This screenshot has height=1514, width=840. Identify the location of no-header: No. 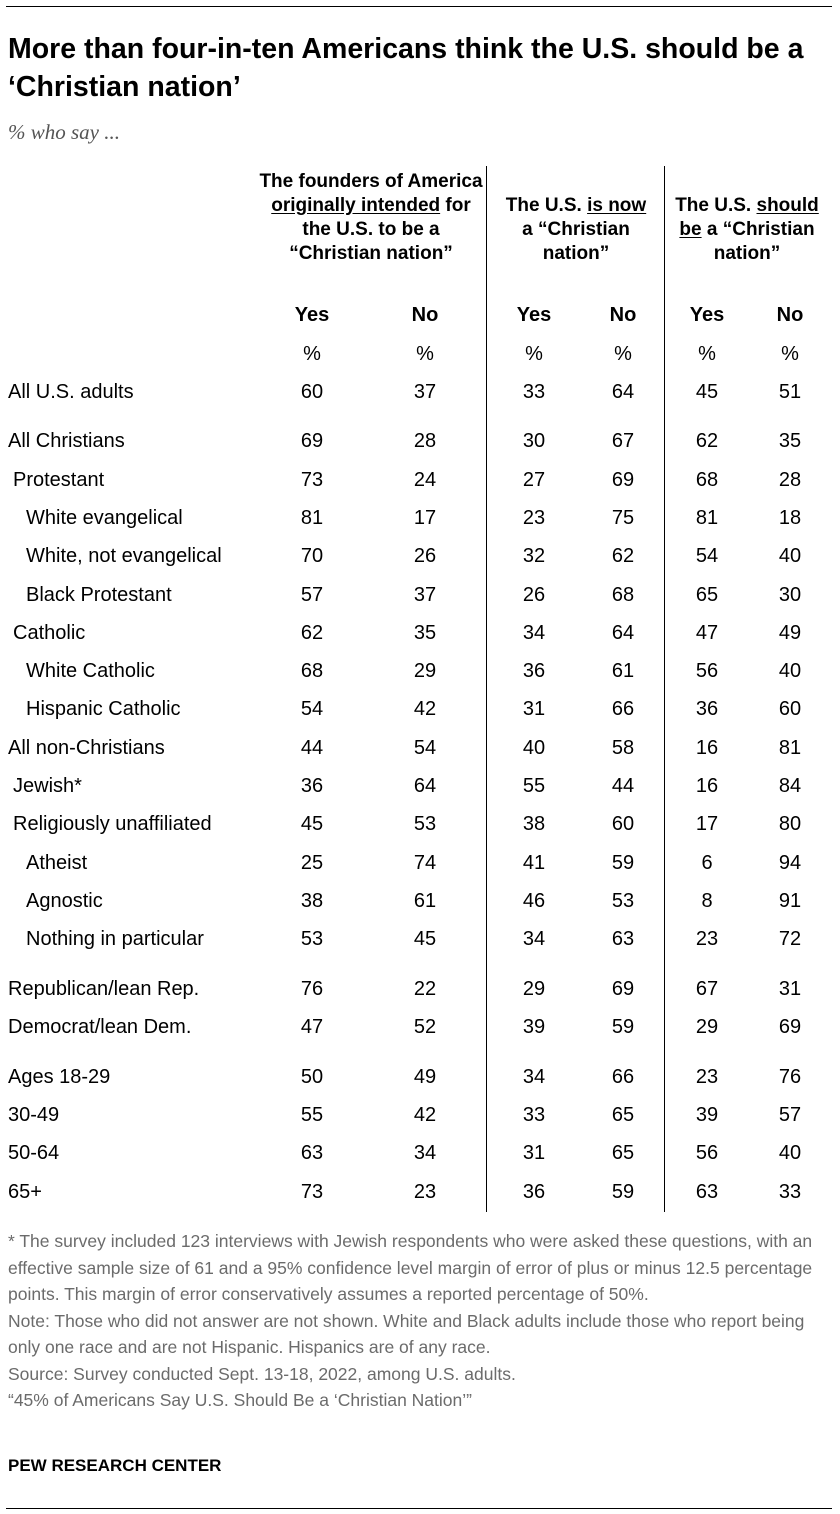
(425, 315).